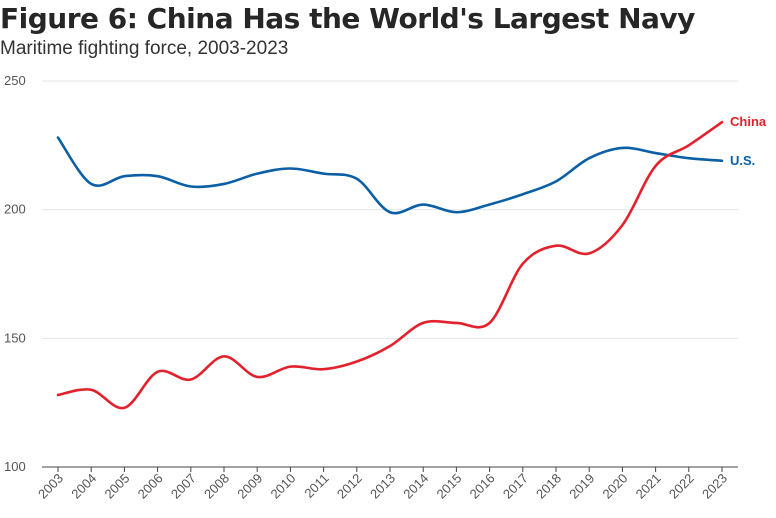 The image size is (776, 518). I want to click on y-axis-ticks: 100 150 200 250, so click(15, 273).